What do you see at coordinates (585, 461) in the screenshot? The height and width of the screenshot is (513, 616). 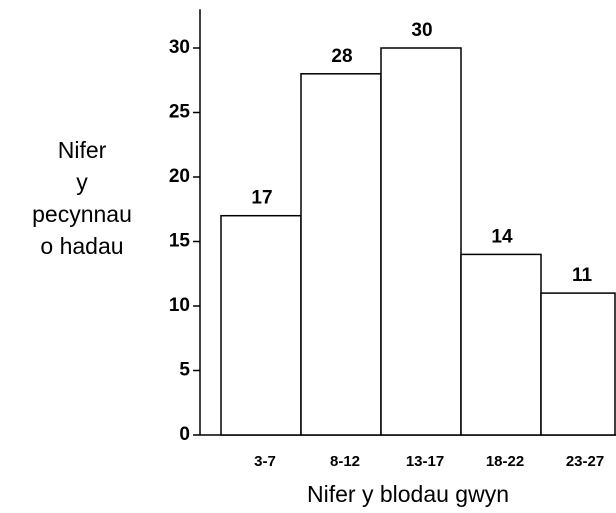 I see `x-tick-label: 23-27` at bounding box center [585, 461].